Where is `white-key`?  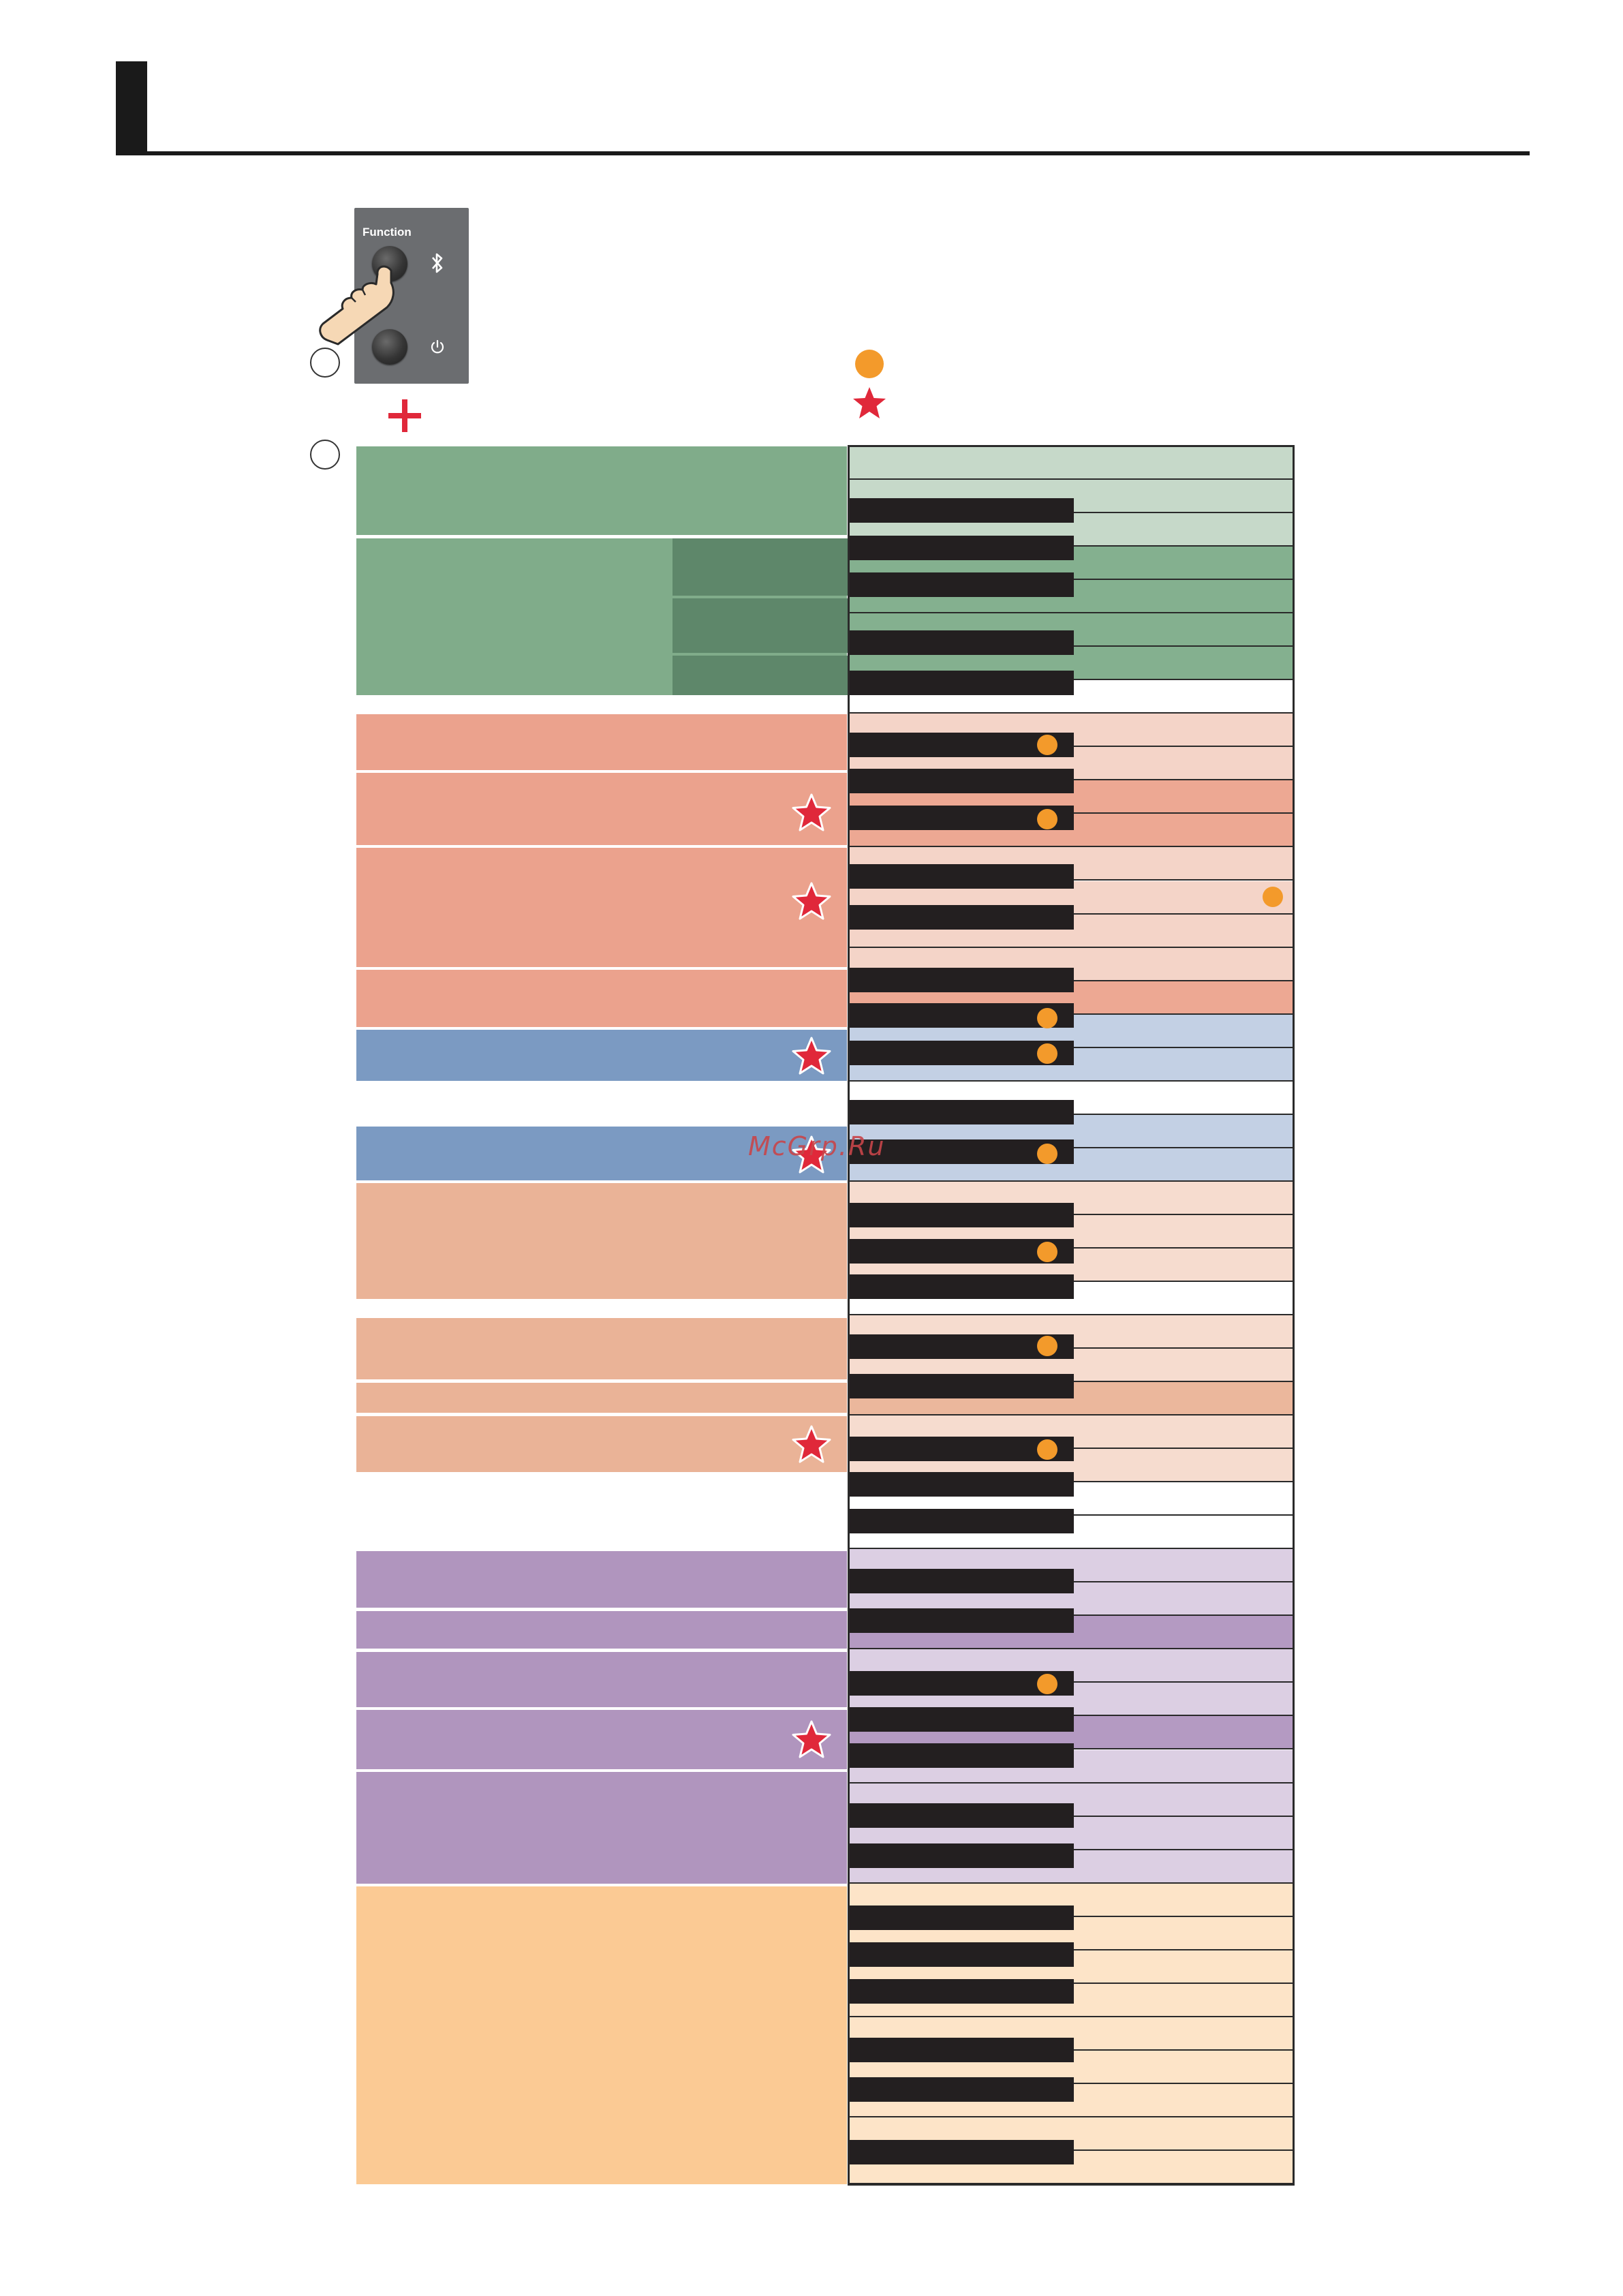 white-key is located at coordinates (1071, 463).